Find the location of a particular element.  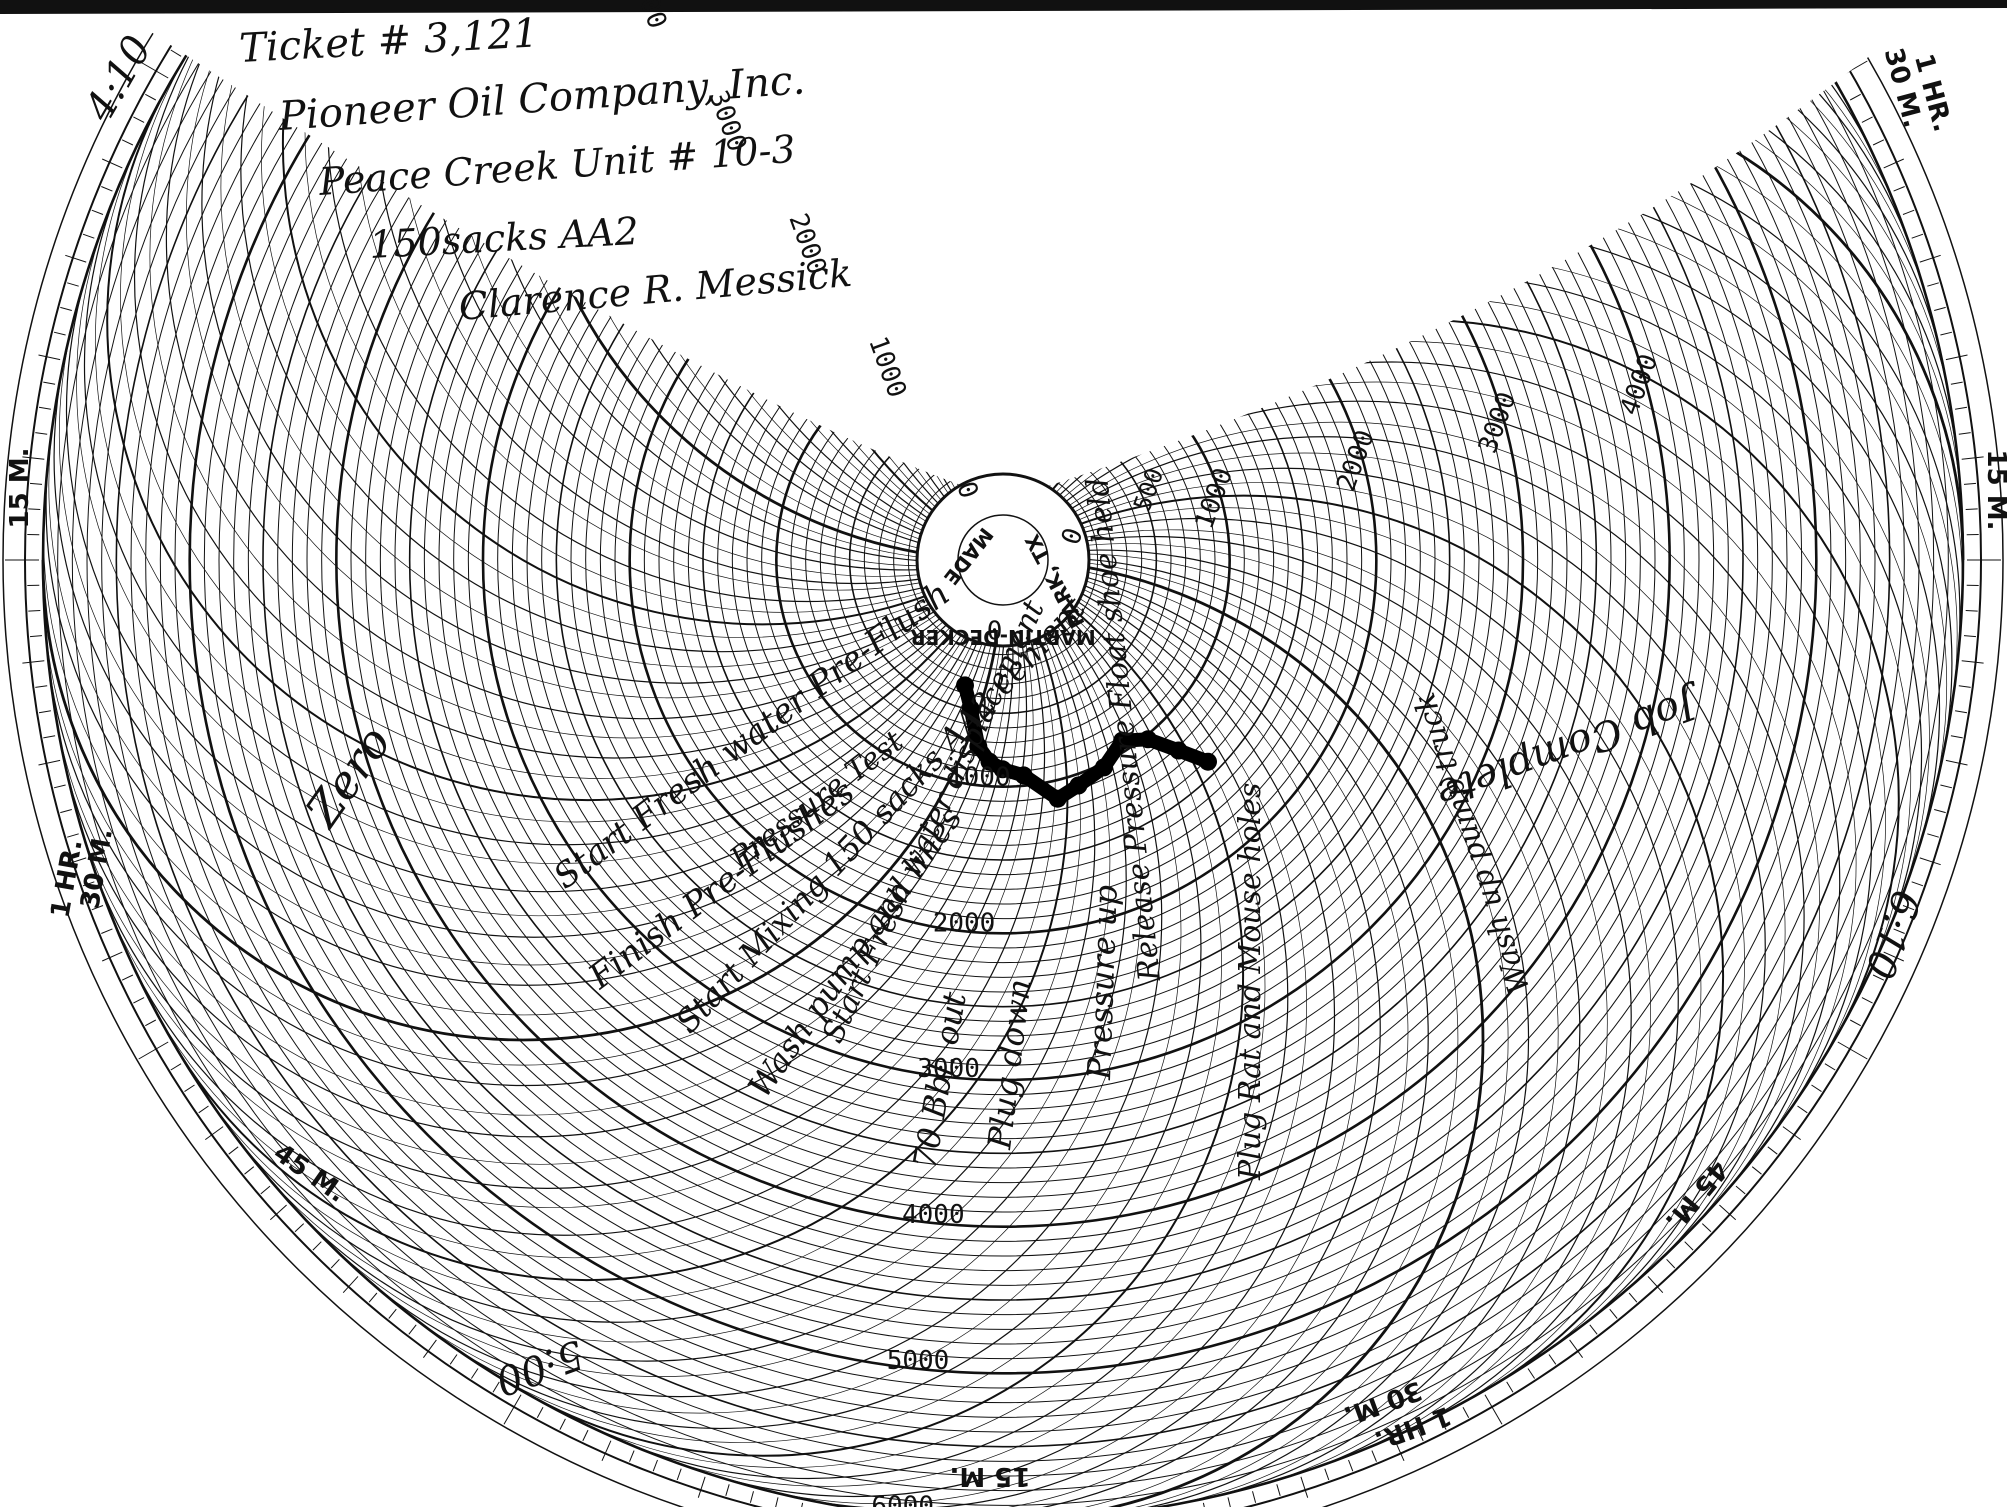

well-name: Peace Creek Unit # 10-3 is located at coordinates (557, 165).